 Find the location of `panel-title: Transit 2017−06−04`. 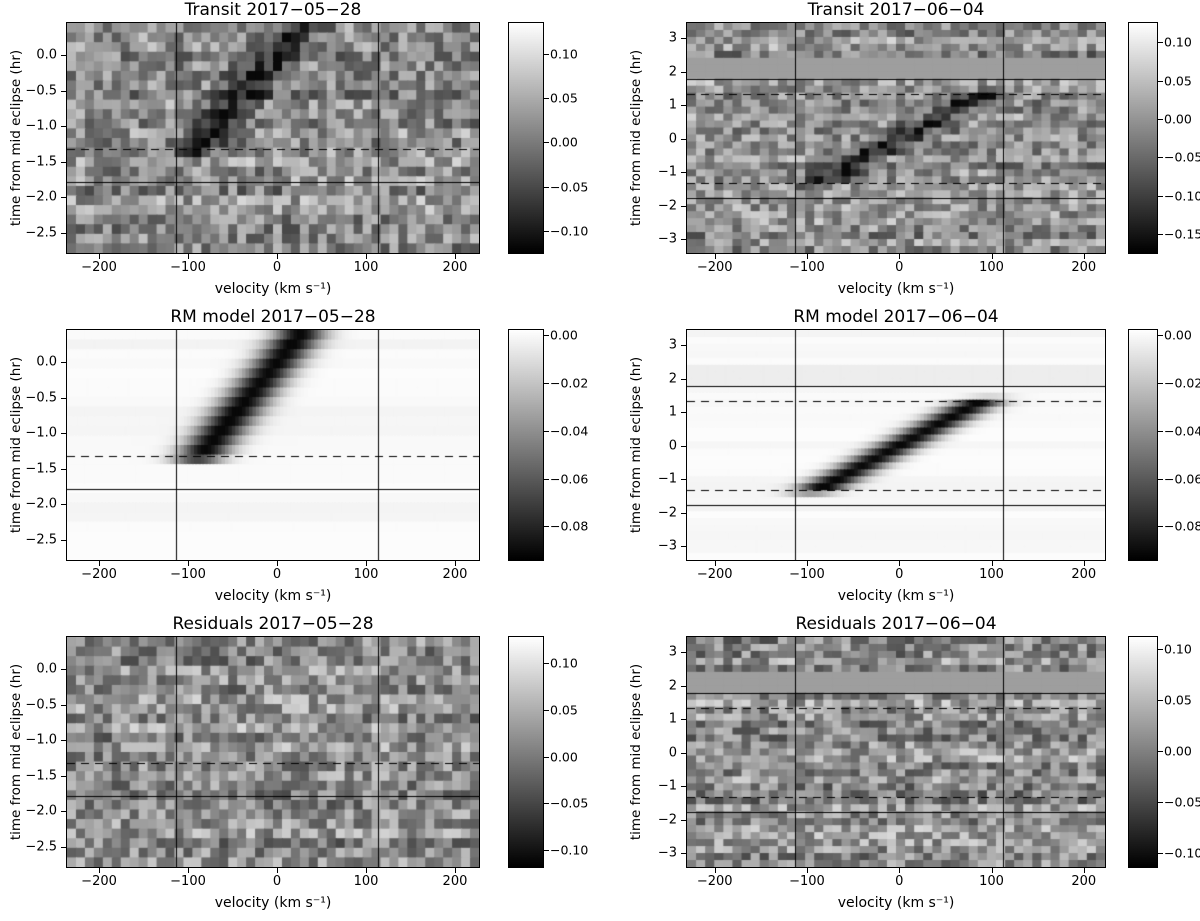

panel-title: Transit 2017−06−04 is located at coordinates (896, 10).